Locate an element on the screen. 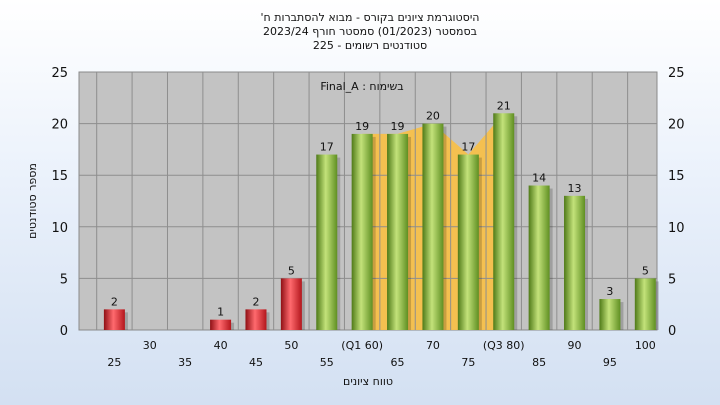 The image size is (720, 405). x-tick-2: 35 is located at coordinates (185, 362).